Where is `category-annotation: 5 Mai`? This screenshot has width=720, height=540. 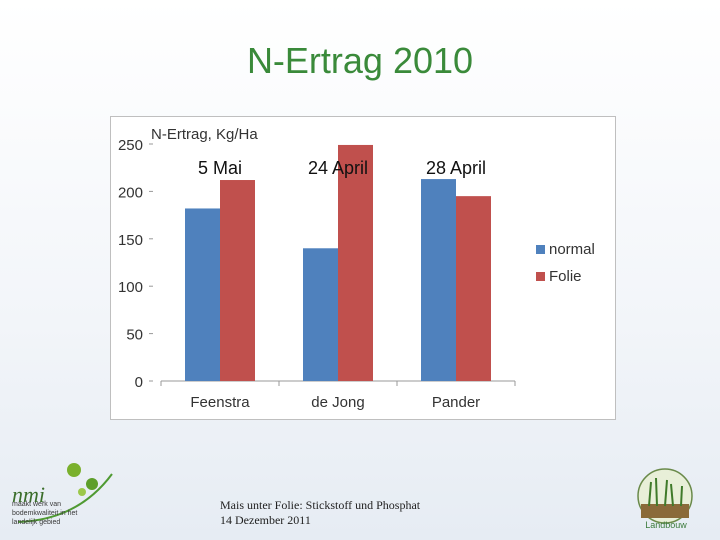 category-annotation: 5 Mai is located at coordinates (220, 168).